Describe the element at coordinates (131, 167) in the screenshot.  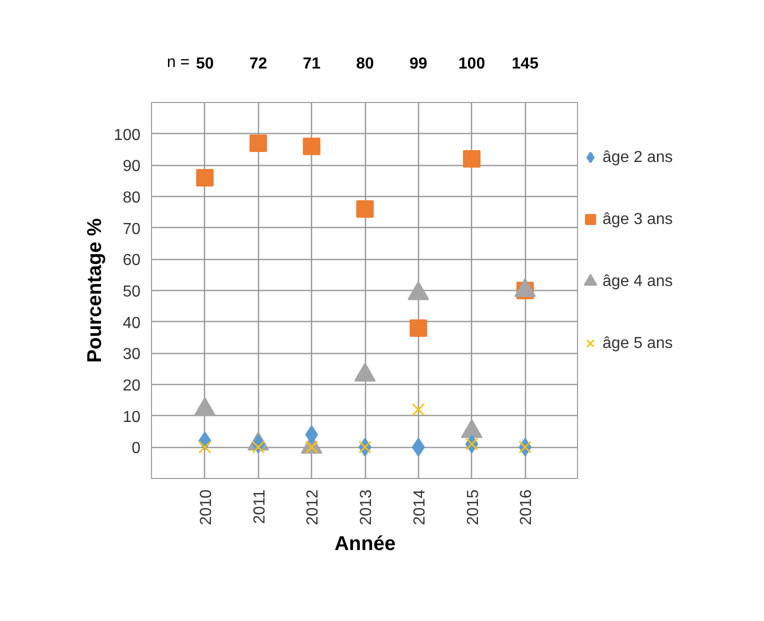
I see `y-tick-label: 90` at that location.